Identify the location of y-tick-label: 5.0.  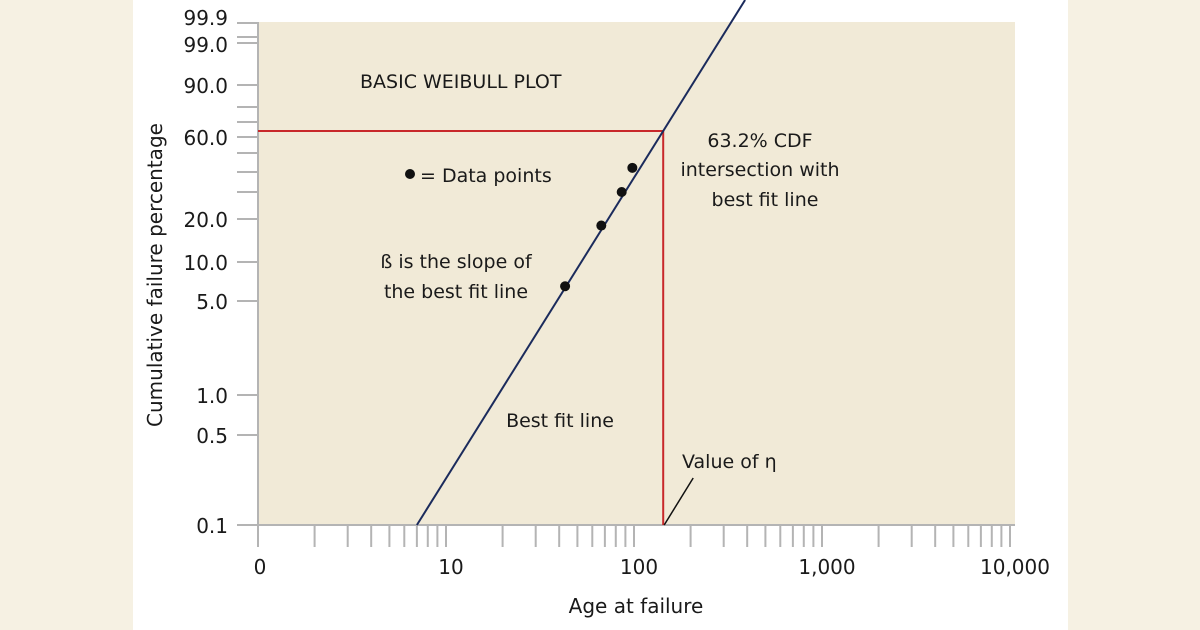
(212, 302).